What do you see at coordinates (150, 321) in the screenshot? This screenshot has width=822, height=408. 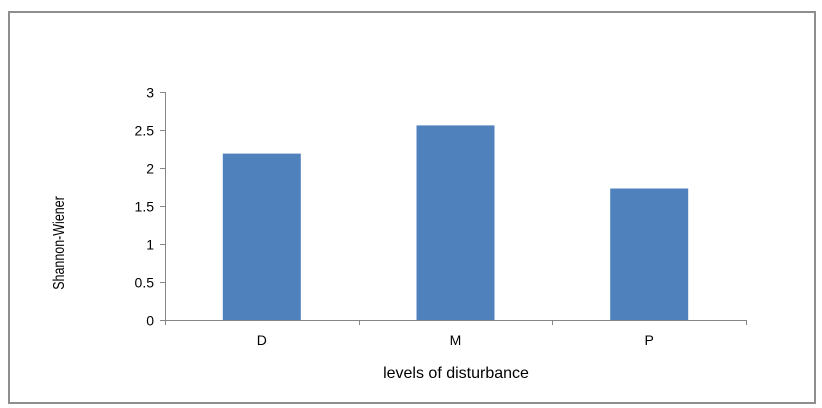 I see `y-tick-label: 0` at bounding box center [150, 321].